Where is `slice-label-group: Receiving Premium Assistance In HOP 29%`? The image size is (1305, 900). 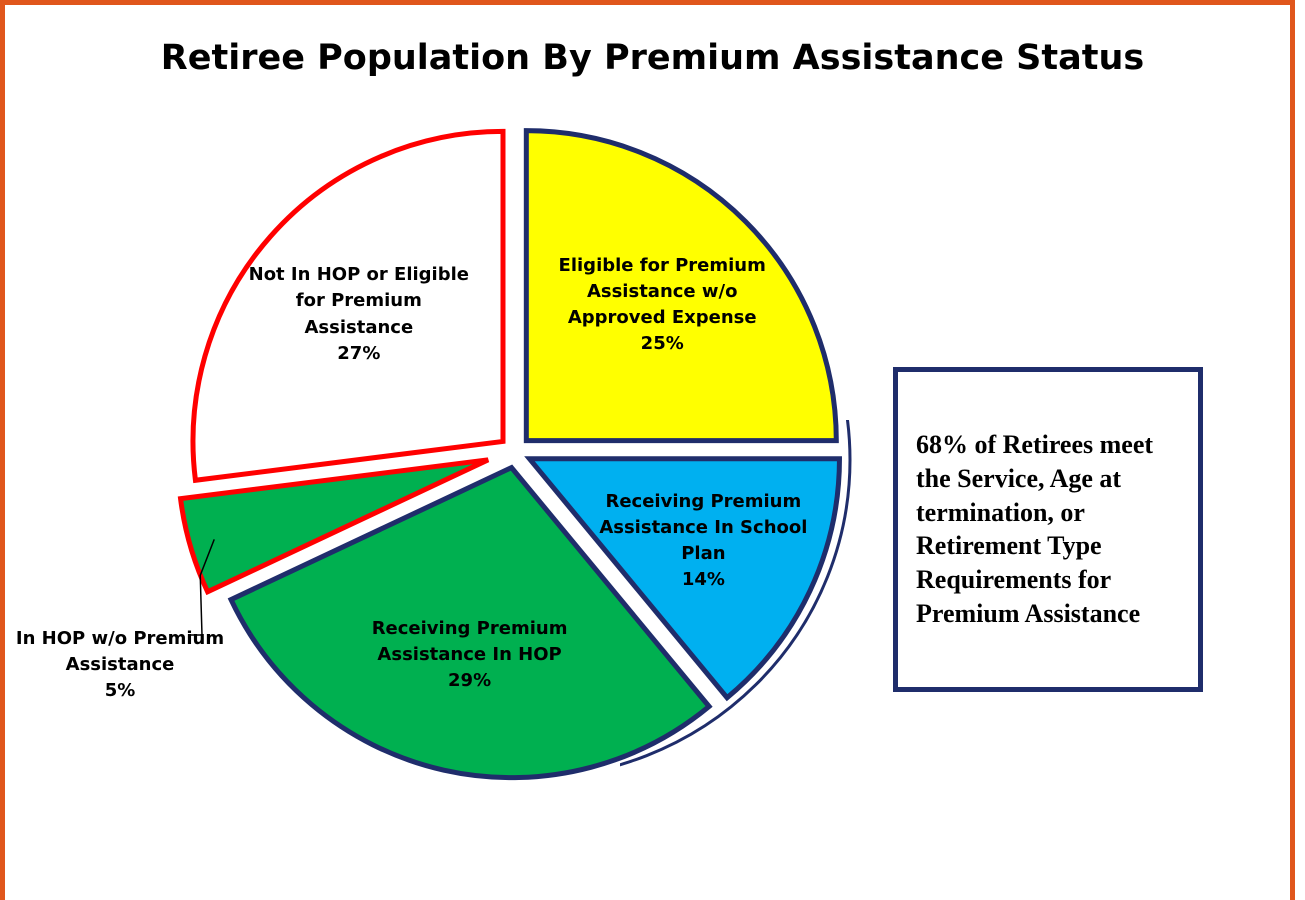
slice-label-group: Receiving Premium Assistance In HOP 29% is located at coordinates (469, 655).